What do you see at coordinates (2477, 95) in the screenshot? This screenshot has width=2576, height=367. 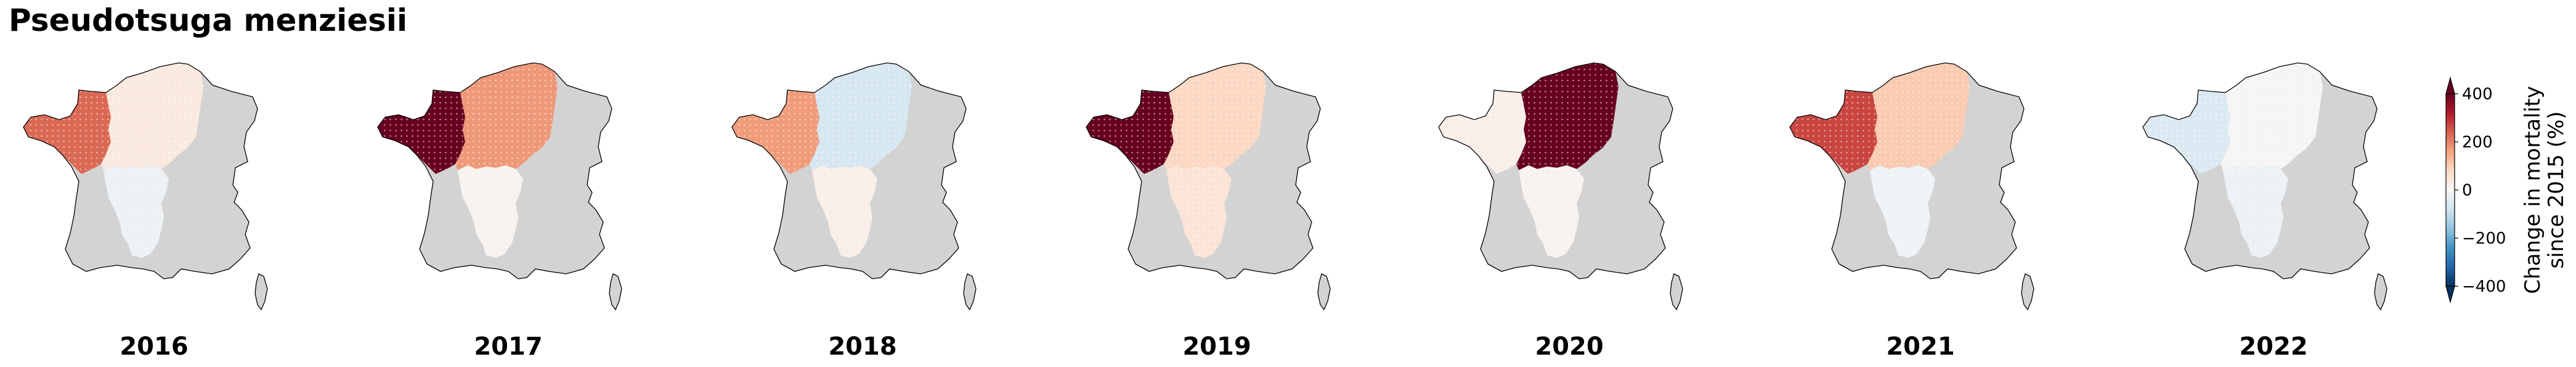 I see `colorbar-tick-label: 400` at bounding box center [2477, 95].